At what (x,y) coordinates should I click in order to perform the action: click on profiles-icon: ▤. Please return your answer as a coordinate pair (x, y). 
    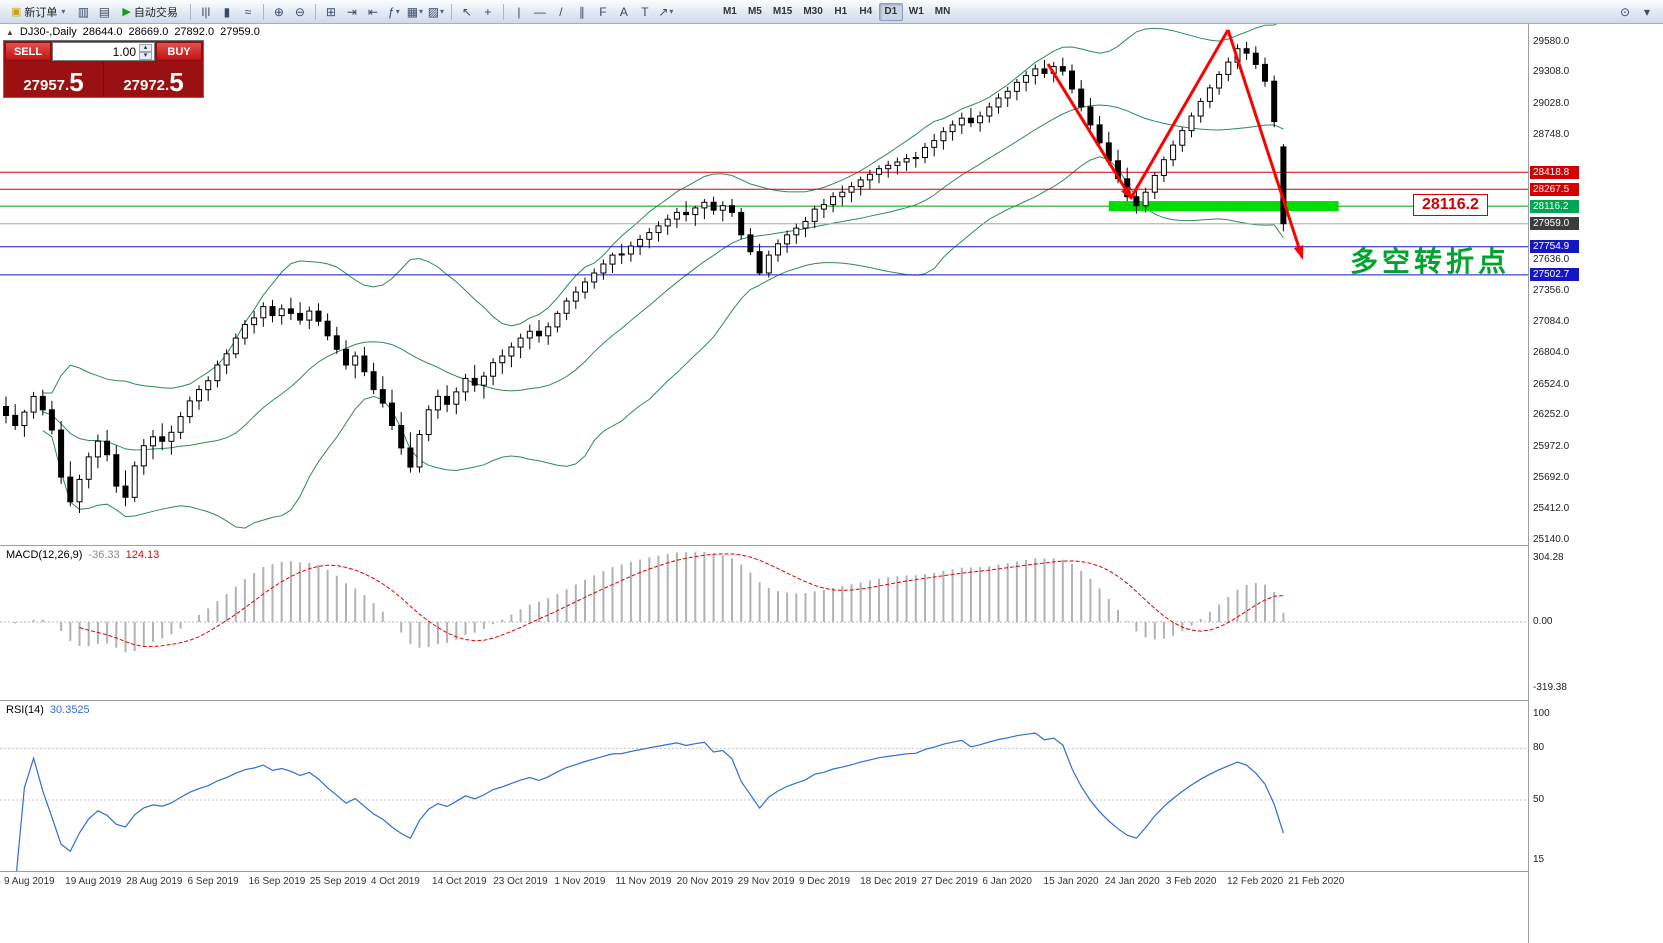
    Looking at the image, I should click on (104, 12).